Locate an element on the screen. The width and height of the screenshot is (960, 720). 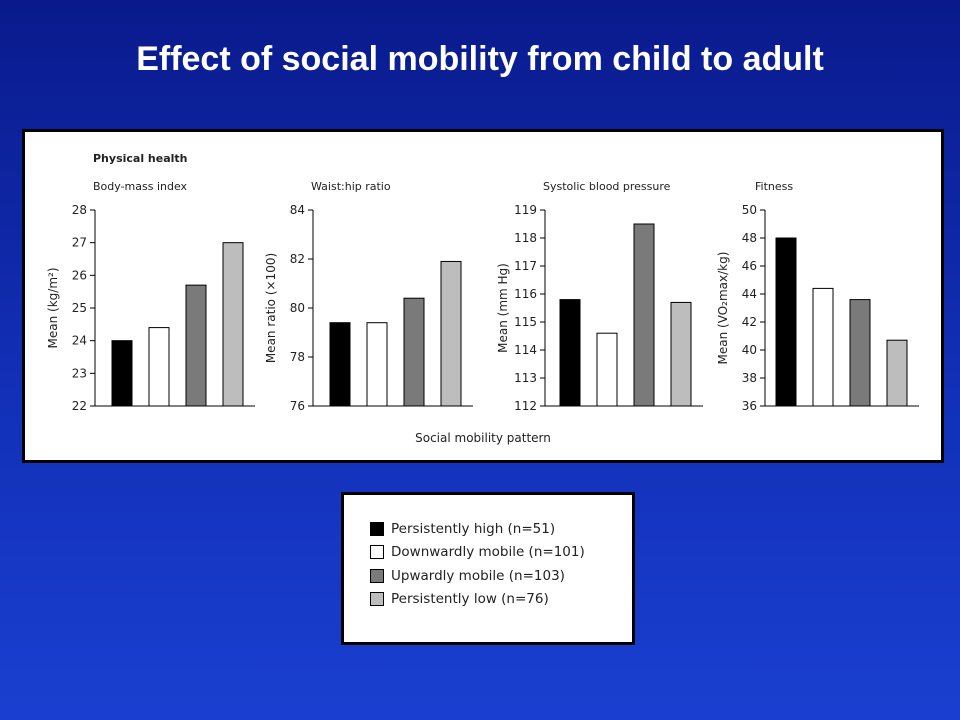
y-axis-label: Mean ratio (×100) is located at coordinates (271, 308).